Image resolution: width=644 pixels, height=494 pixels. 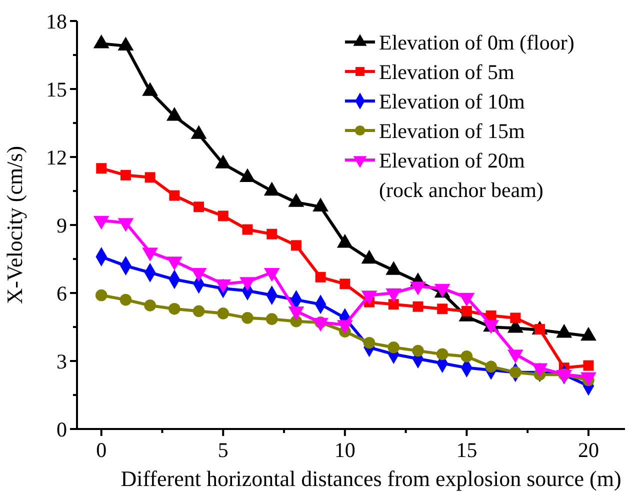 What do you see at coordinates (61, 293) in the screenshot?
I see `y-tick-label: 6` at bounding box center [61, 293].